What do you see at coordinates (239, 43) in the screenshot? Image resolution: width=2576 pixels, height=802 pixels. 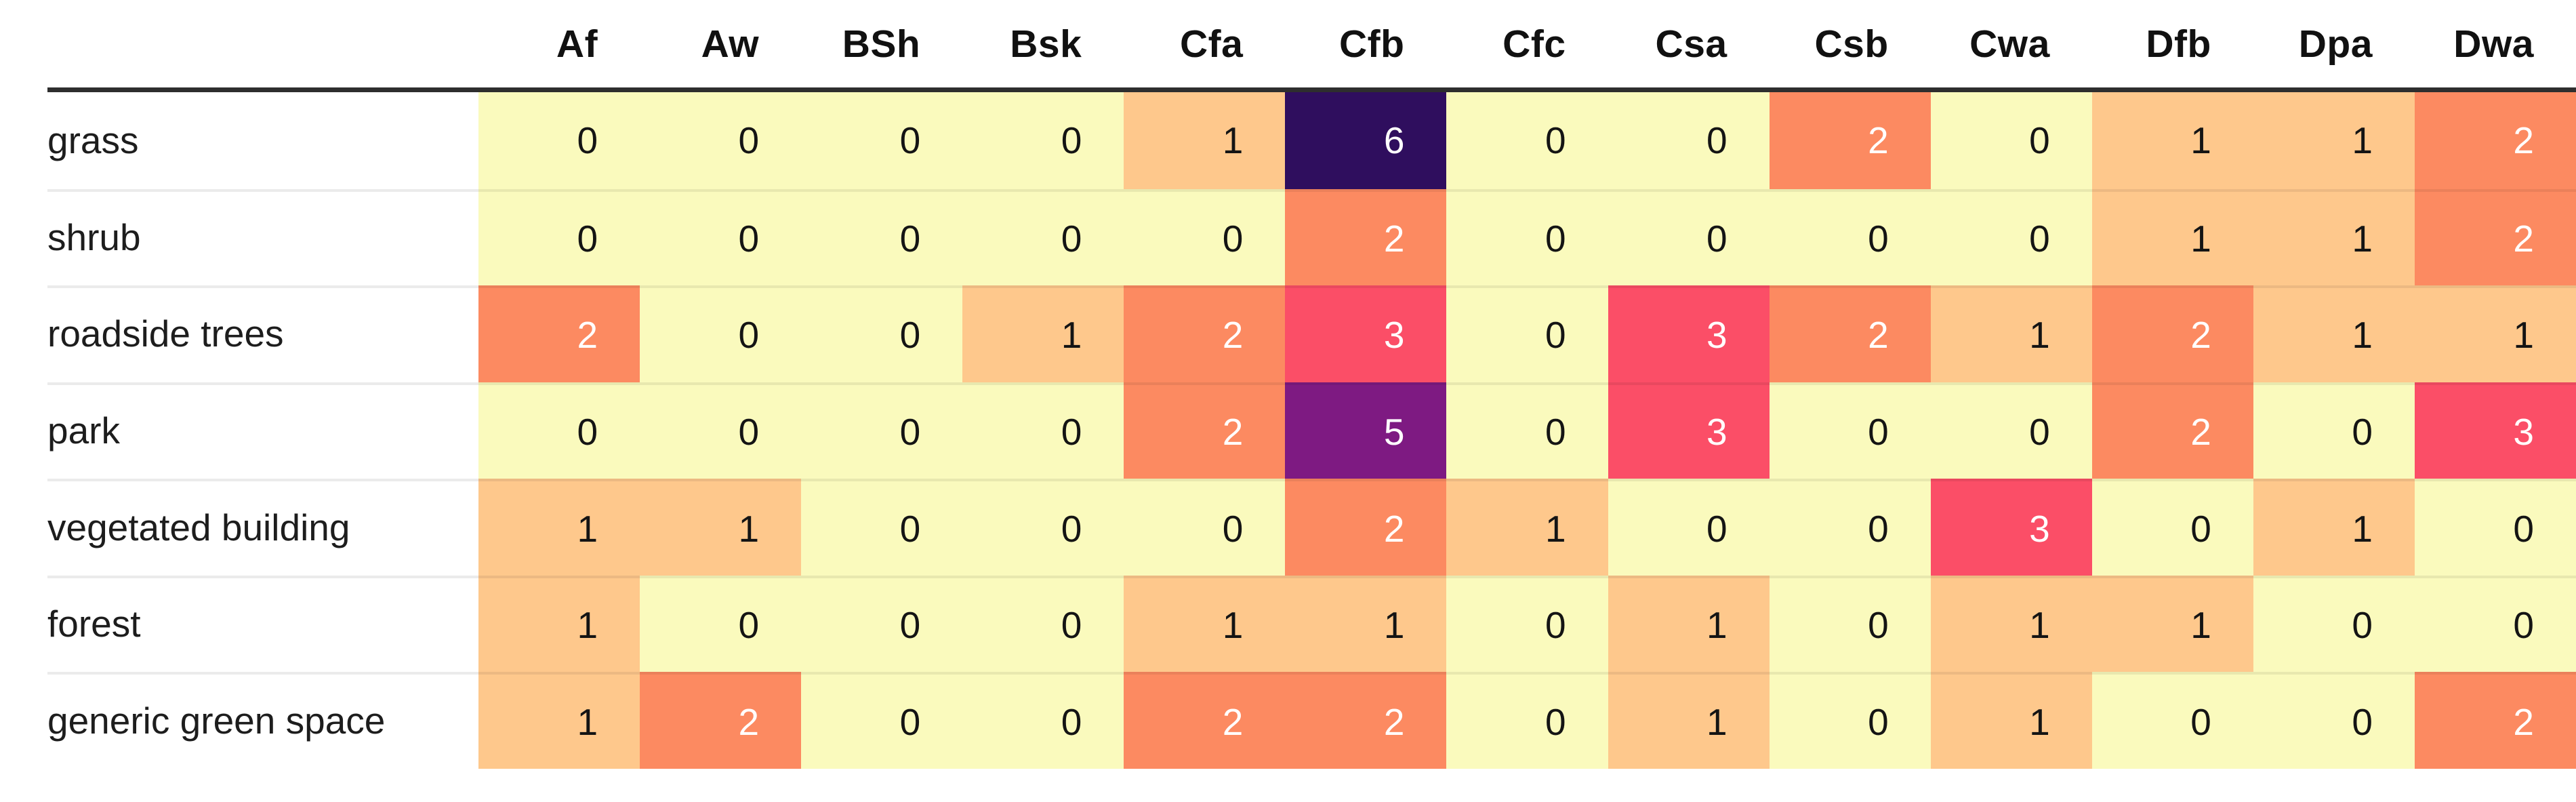 I see `corner-cell` at bounding box center [239, 43].